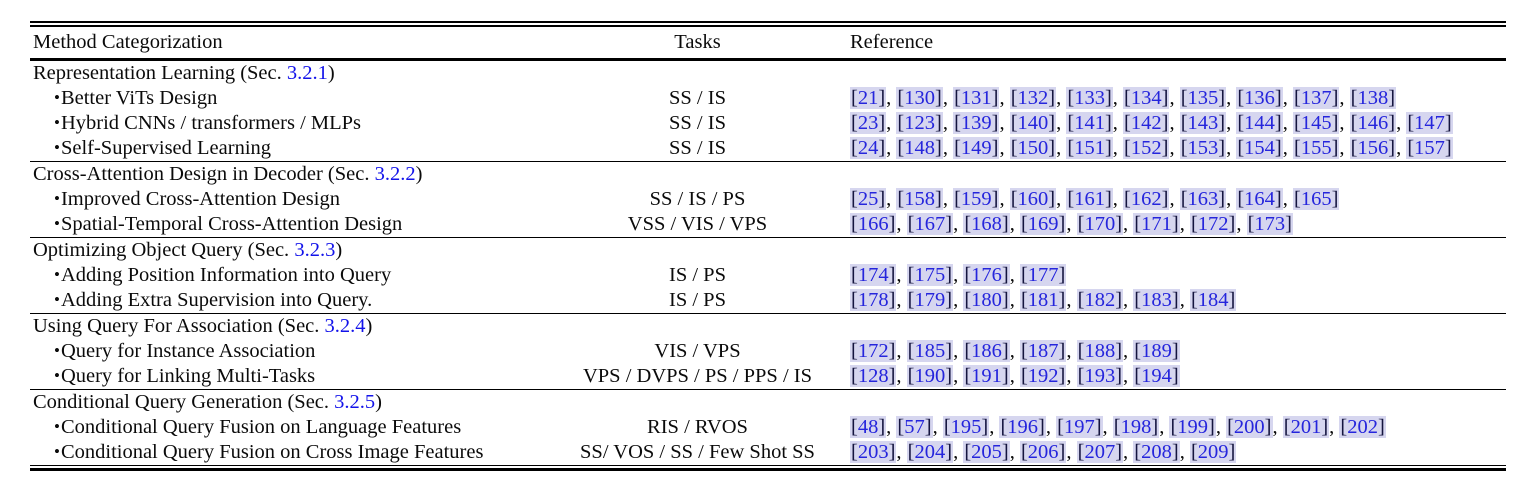  What do you see at coordinates (1259, 123) in the screenshot?
I see `reference-link: [144]` at bounding box center [1259, 123].